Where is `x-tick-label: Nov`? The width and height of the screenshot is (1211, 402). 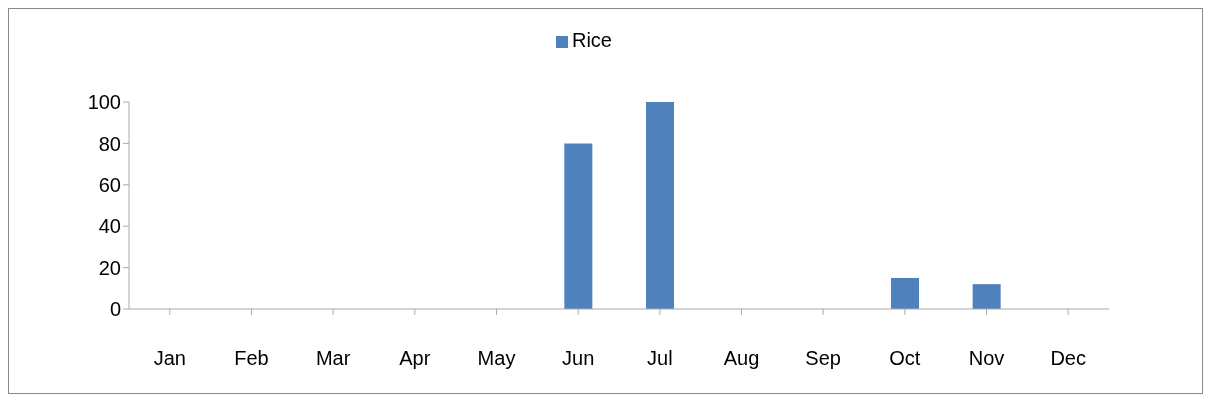 x-tick-label: Nov is located at coordinates (986, 358).